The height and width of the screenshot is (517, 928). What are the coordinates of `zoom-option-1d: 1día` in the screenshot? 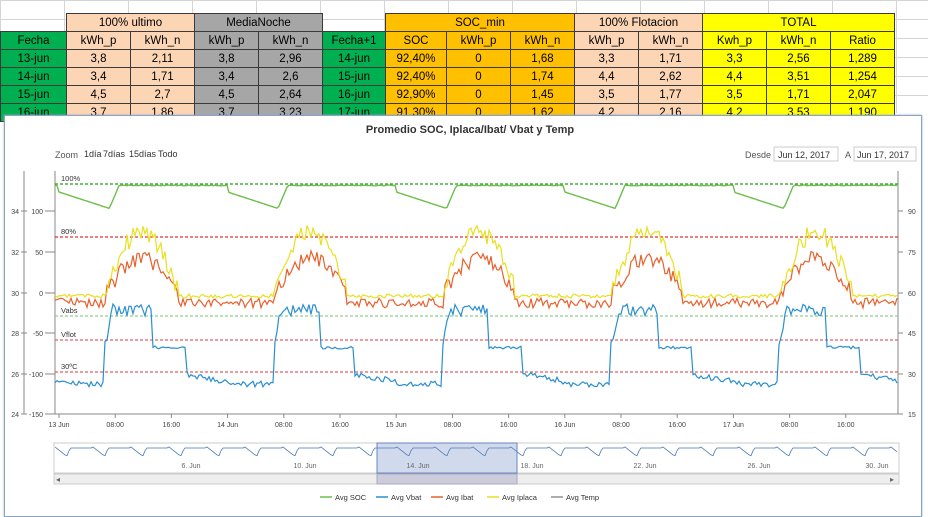 It's located at (93, 154).